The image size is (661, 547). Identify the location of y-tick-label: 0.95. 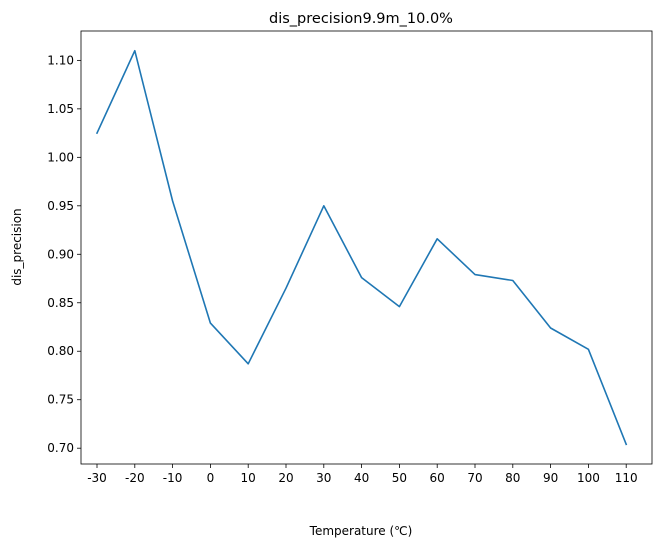
(60, 206).